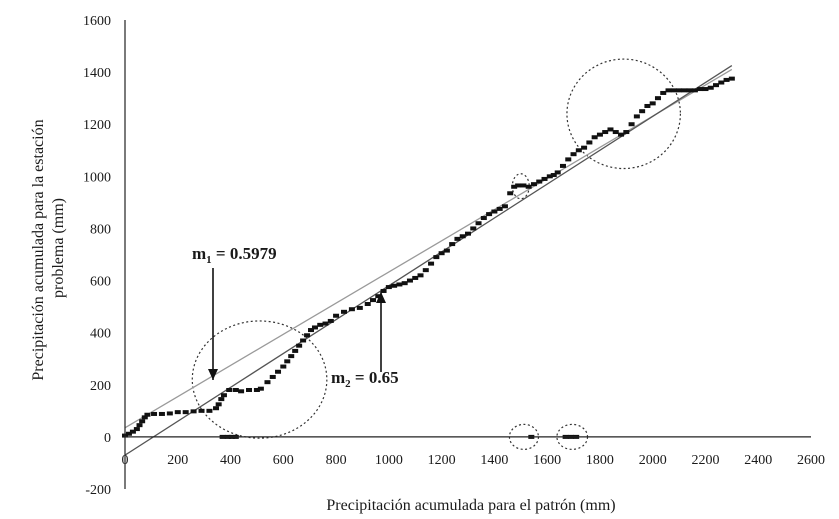 The width and height of the screenshot is (839, 519). What do you see at coordinates (283, 460) in the screenshot?
I see `x-tick-label: 600` at bounding box center [283, 460].